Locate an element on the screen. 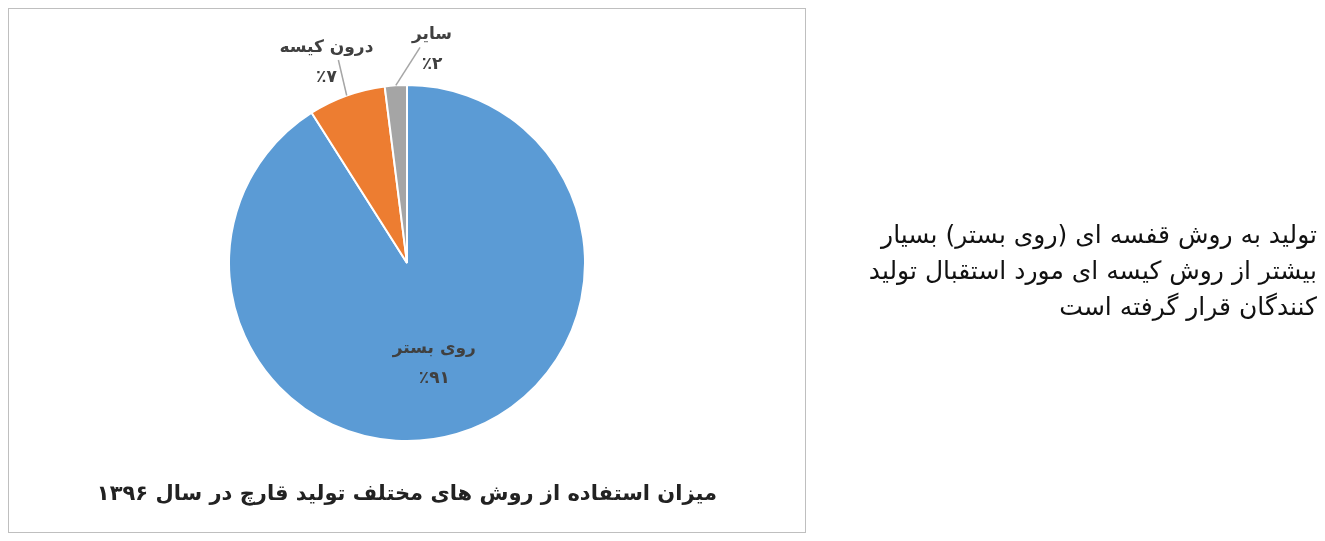 Image resolution: width=1325 pixels, height=541 pixels. data-label: ٪۷ is located at coordinates (327, 76).